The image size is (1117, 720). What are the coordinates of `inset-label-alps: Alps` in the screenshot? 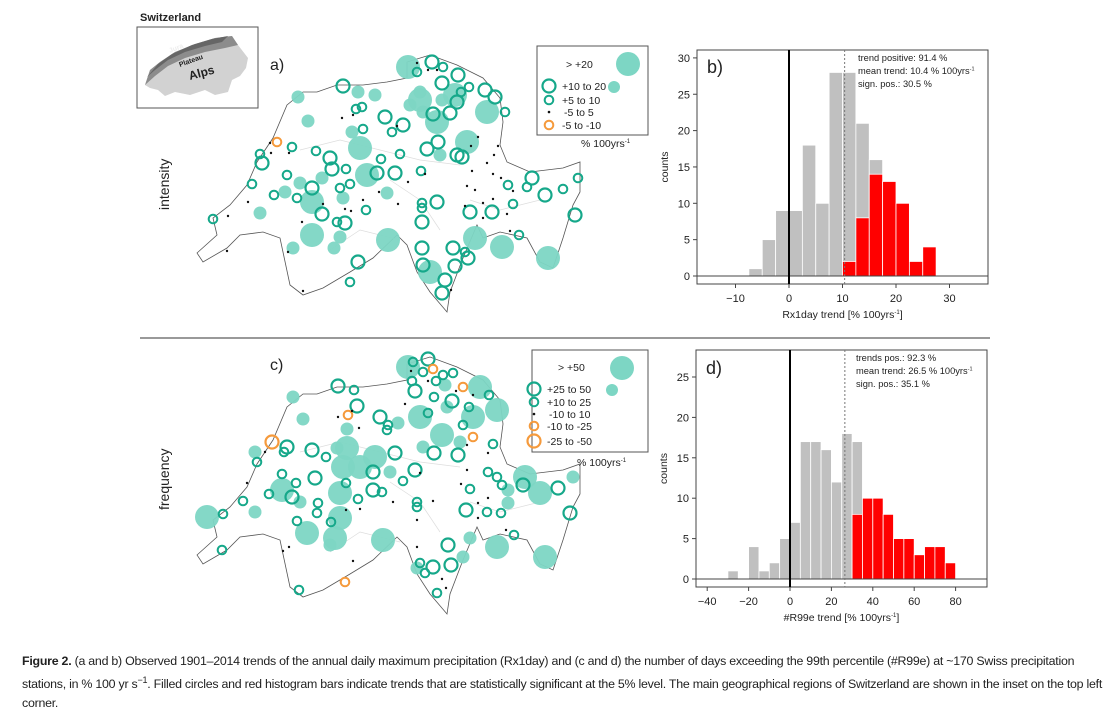 It's located at (201, 73).